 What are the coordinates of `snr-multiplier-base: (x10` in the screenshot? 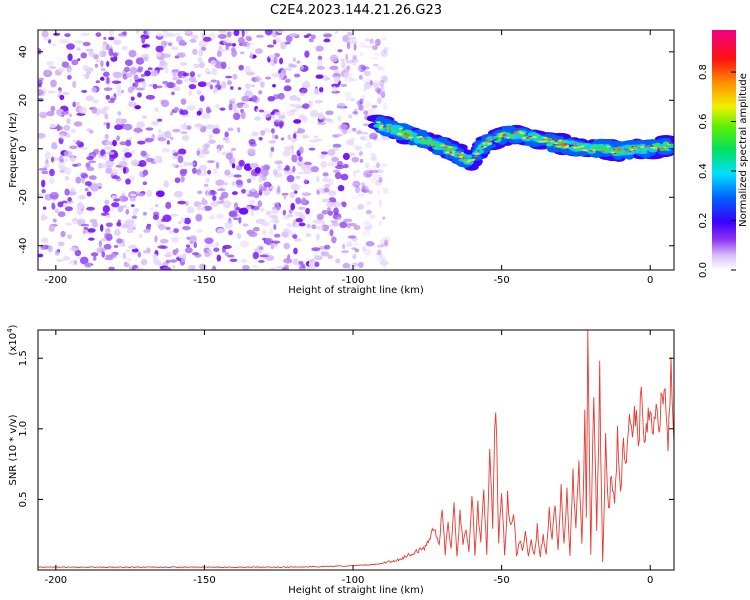 It's located at (13, 344).